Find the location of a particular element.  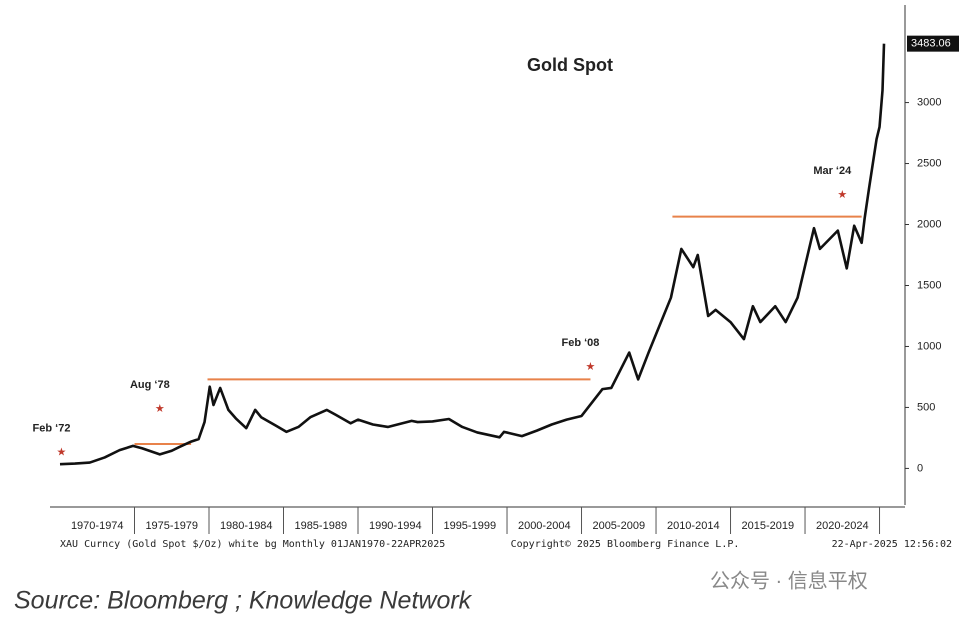

y-tick-label: 0 is located at coordinates (920, 468).